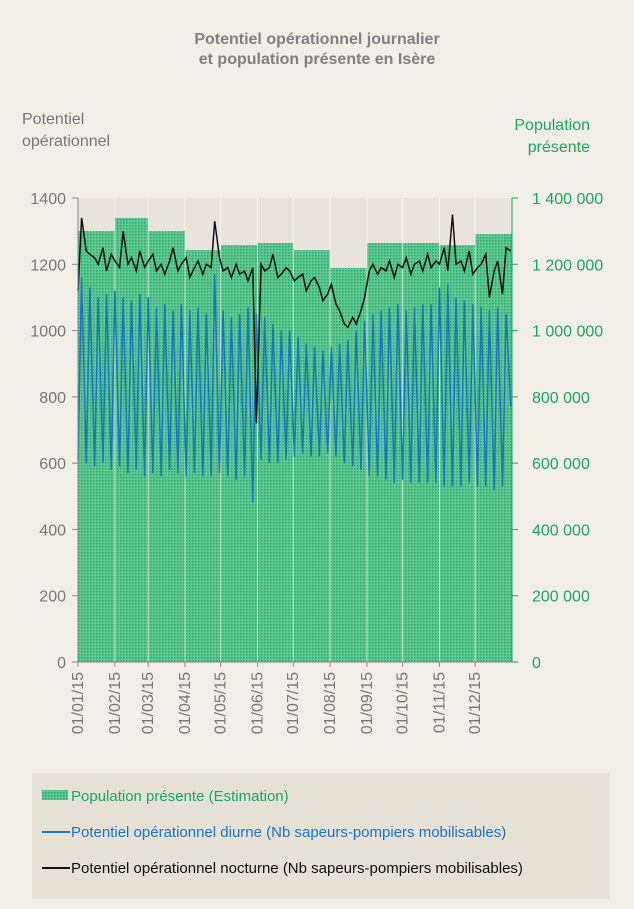 The image size is (634, 909). Describe the element at coordinates (185, 703) in the screenshot. I see `x-tick-label: 01/04/15` at that location.